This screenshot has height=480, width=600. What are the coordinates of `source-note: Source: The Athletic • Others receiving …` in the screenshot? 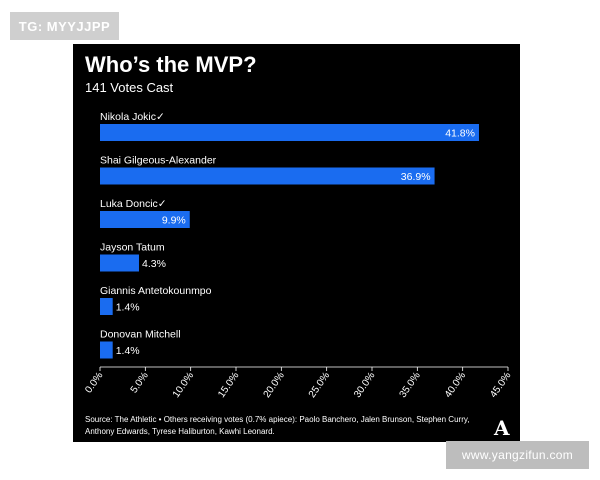 It's located at (277, 425).